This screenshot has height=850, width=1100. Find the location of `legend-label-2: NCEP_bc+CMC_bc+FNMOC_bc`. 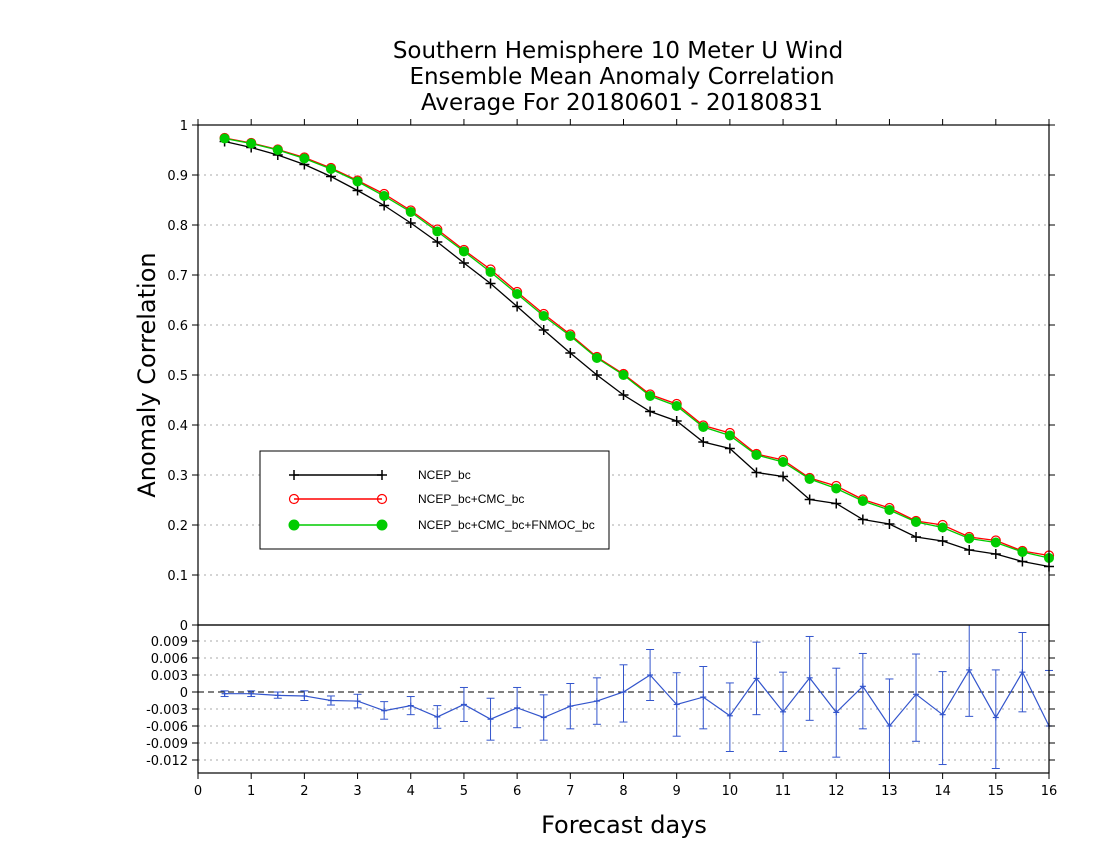

legend-label-2: NCEP_bc+CMC_bc+FNMOC_bc is located at coordinates (506, 525).